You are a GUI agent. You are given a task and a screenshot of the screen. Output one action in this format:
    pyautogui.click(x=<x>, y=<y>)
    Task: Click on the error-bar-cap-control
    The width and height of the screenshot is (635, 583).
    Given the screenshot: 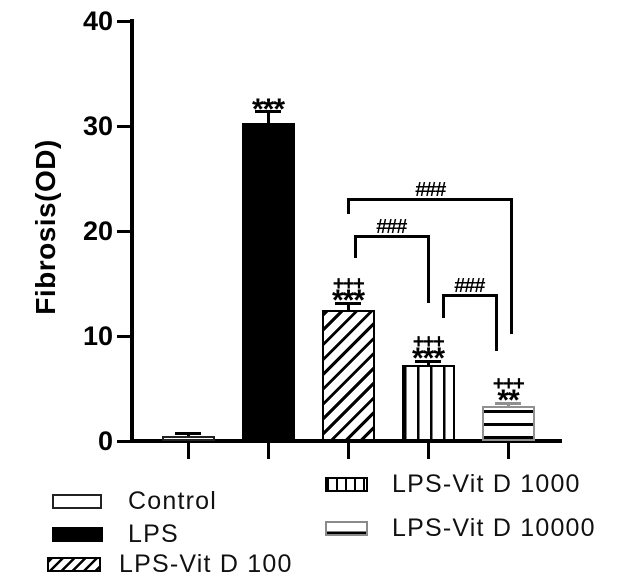 What is the action you would take?
    pyautogui.click(x=188, y=434)
    